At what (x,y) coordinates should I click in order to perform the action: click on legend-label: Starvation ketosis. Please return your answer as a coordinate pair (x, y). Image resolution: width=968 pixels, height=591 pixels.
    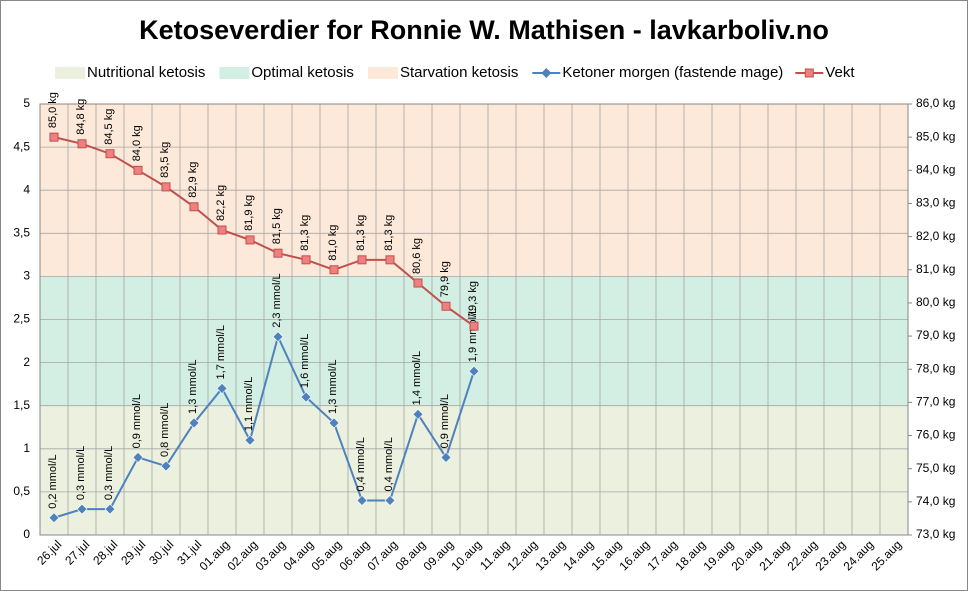
    Looking at the image, I should click on (459, 72).